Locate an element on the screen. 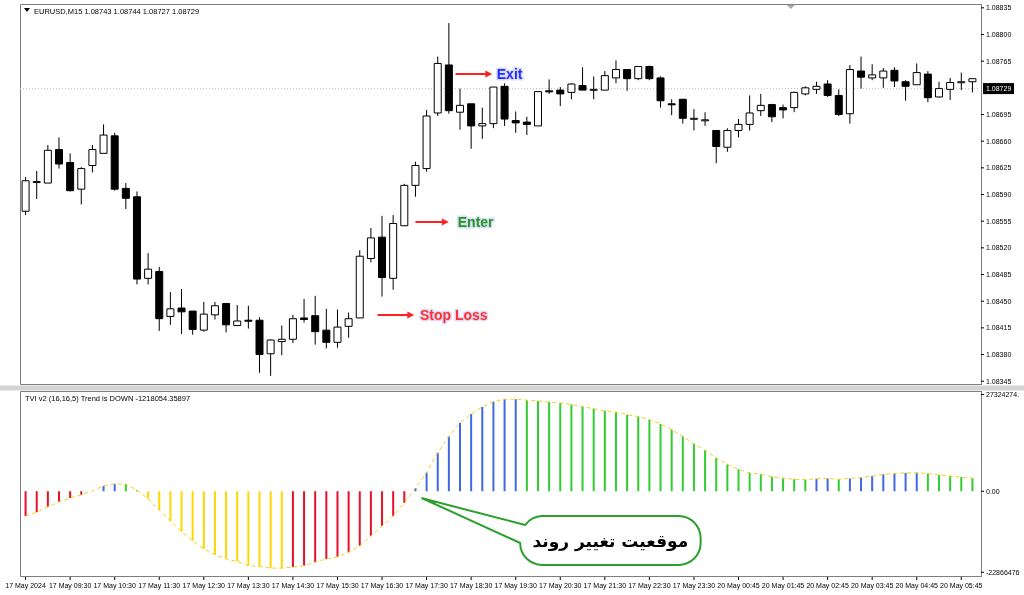  annotation: Exit is located at coordinates (509, 74).